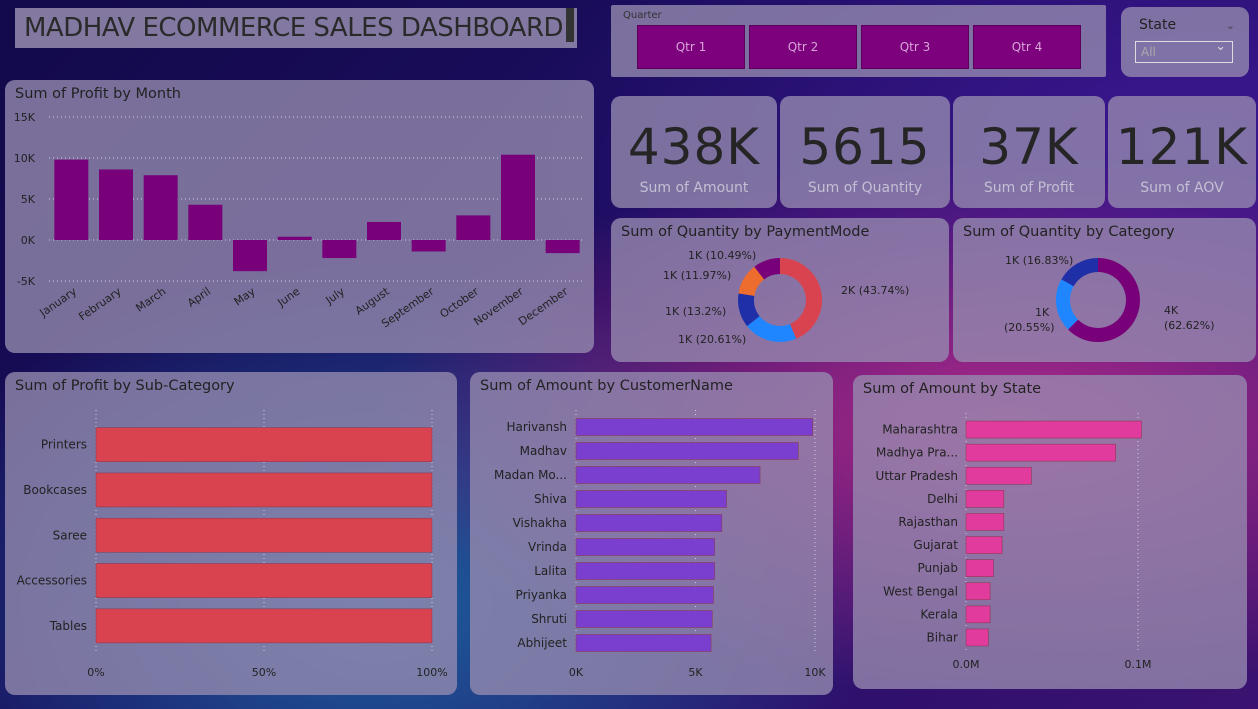  Describe the element at coordinates (25, 158) in the screenshot. I see `y-tick-label: 10K` at that location.